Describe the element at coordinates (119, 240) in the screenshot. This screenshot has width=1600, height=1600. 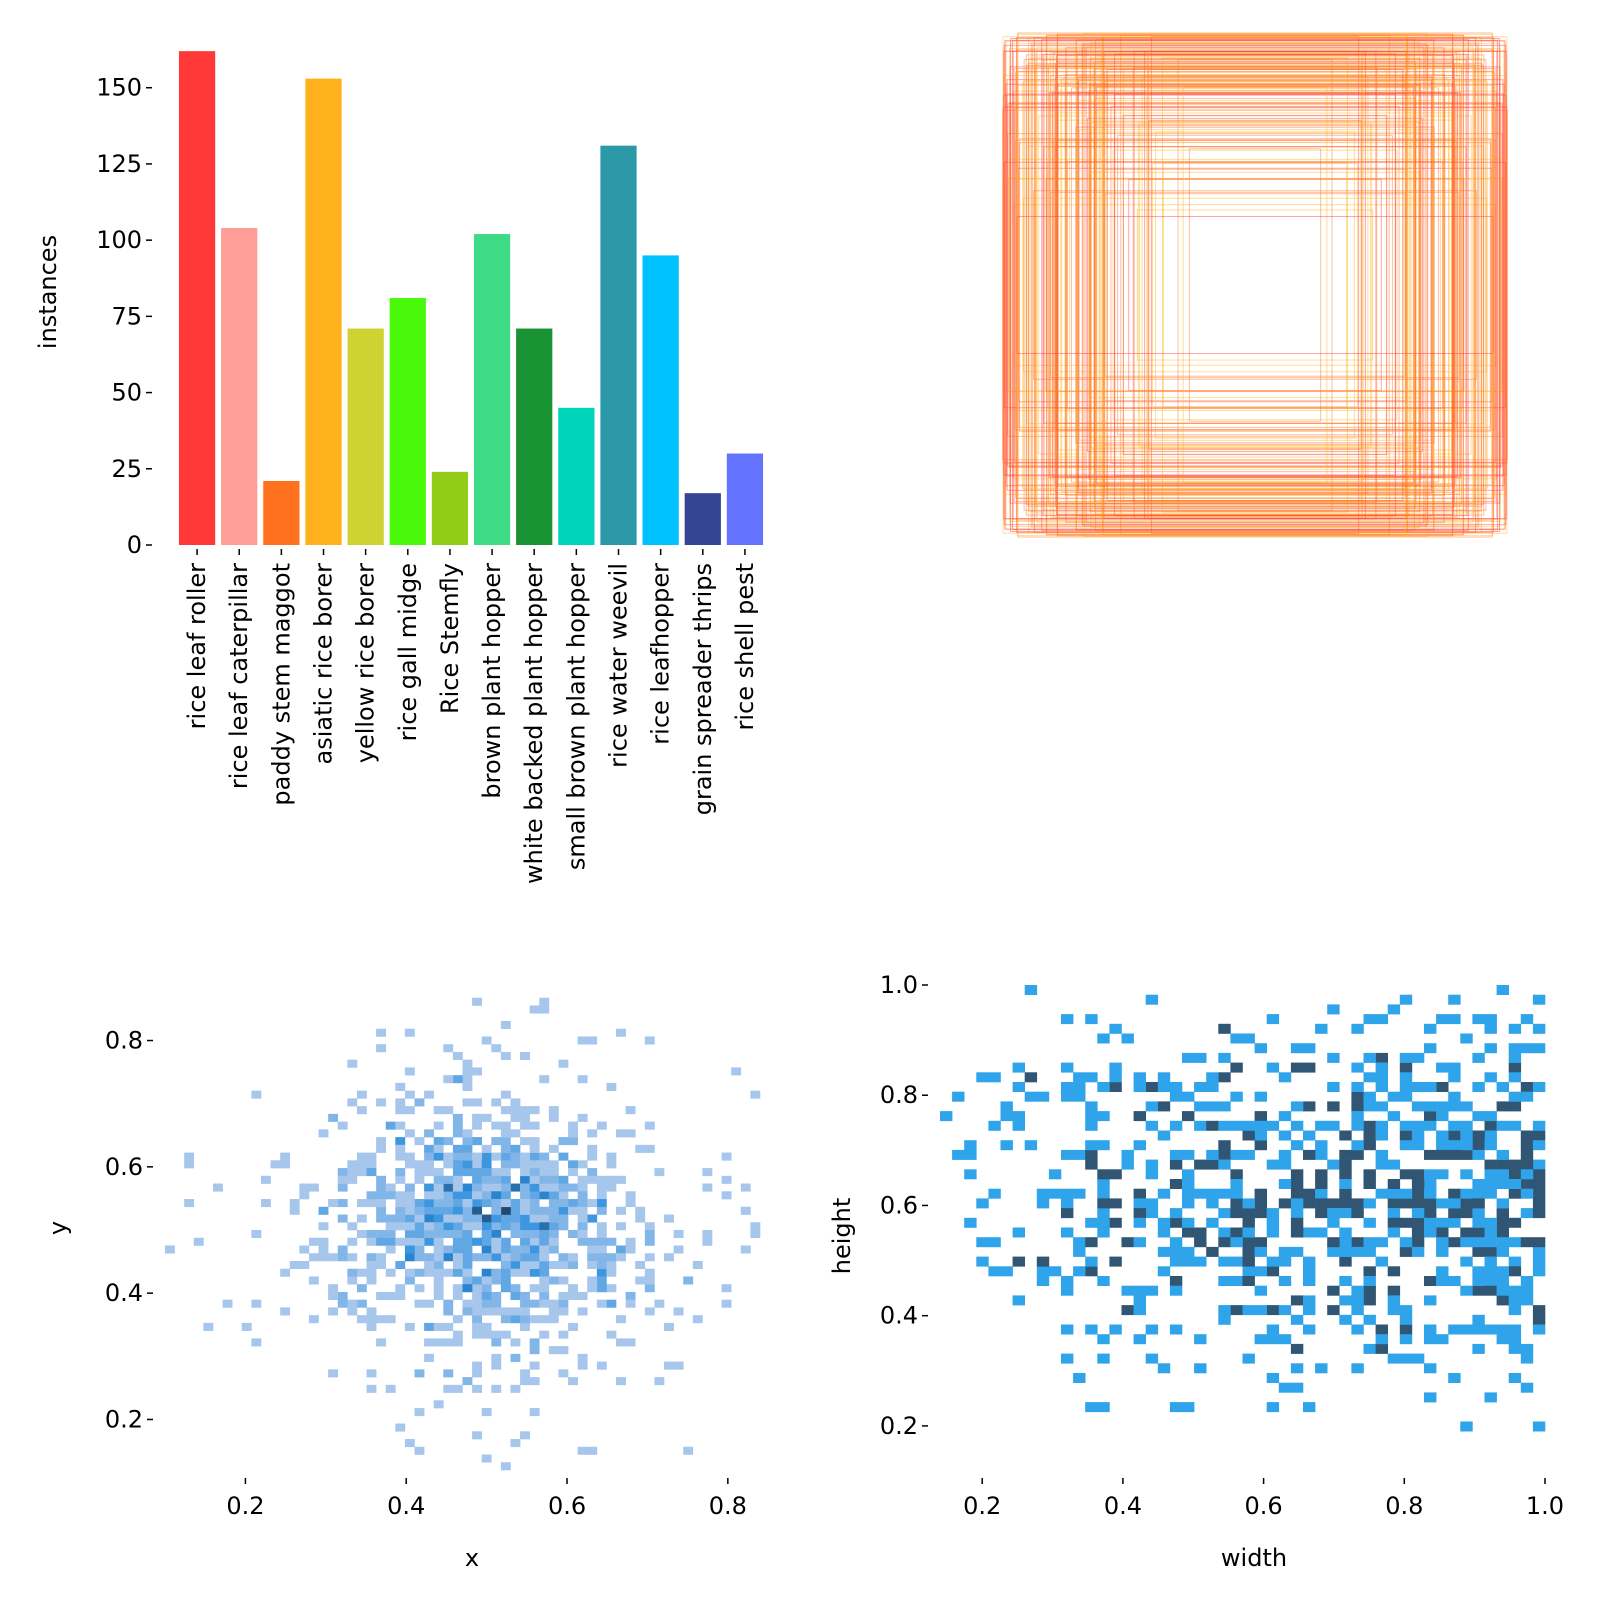
I see `bar-y-tick-label: 100` at that location.